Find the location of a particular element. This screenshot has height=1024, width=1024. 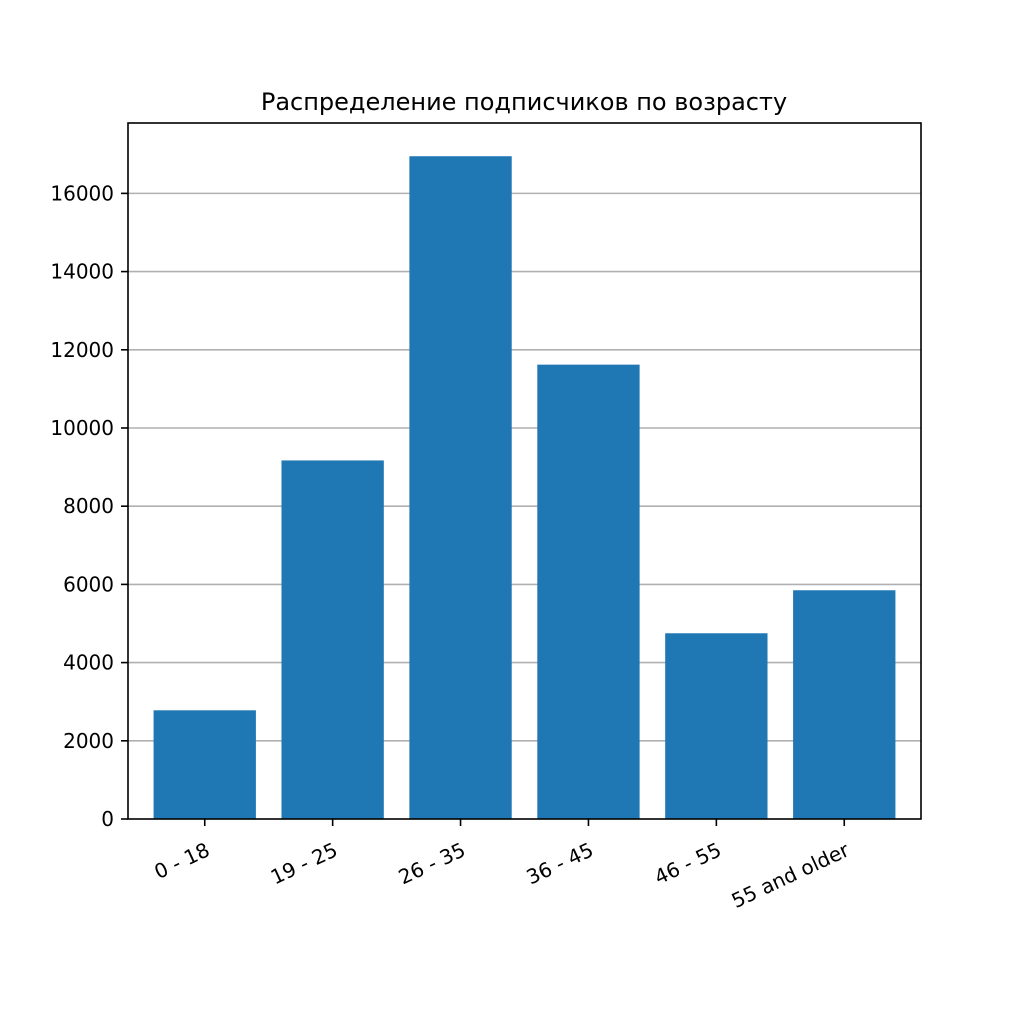

y-tick-label: 16000 is located at coordinates (82, 193).